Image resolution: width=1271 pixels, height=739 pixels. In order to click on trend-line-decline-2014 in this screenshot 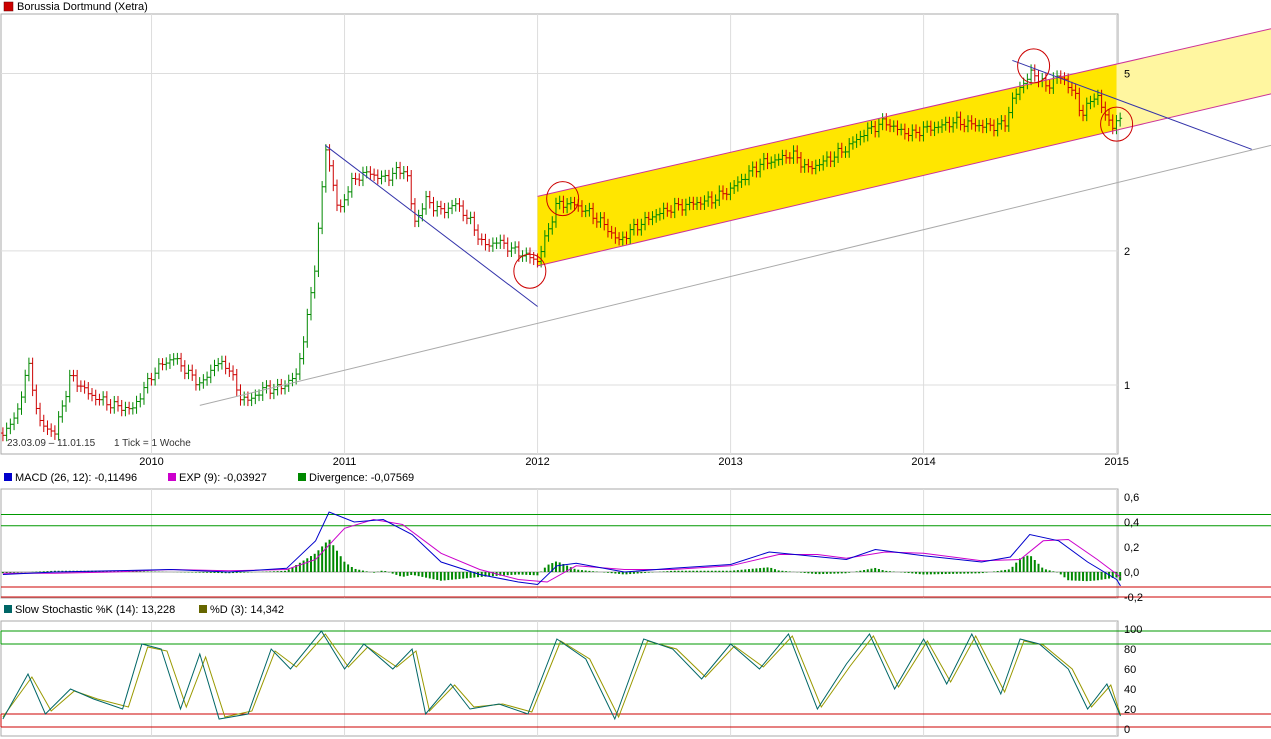, I will do `click(1132, 104)`.